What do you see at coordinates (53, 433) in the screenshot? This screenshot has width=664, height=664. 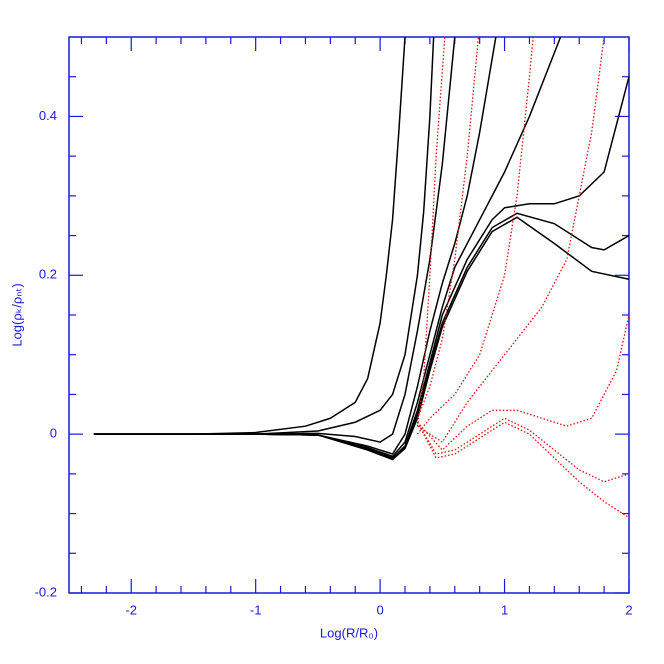 I see `y-tick-label: 0` at bounding box center [53, 433].